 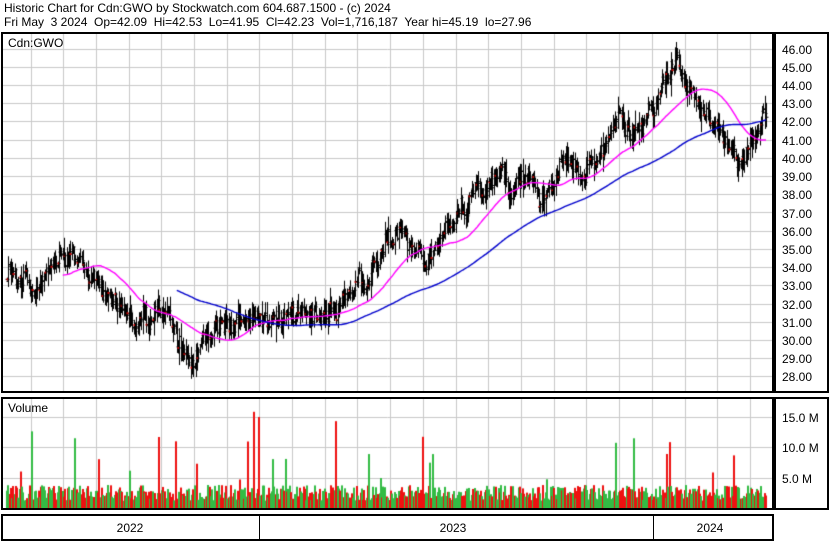 I want to click on price-axis-tick: 40.00, so click(x=797, y=158).